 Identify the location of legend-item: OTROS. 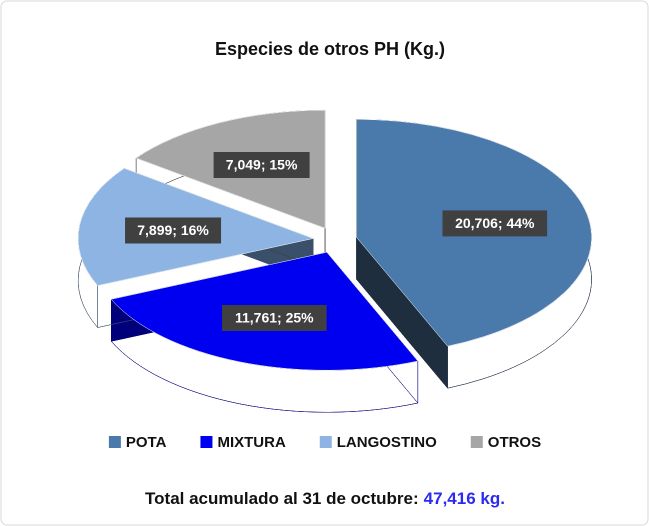
(505, 442).